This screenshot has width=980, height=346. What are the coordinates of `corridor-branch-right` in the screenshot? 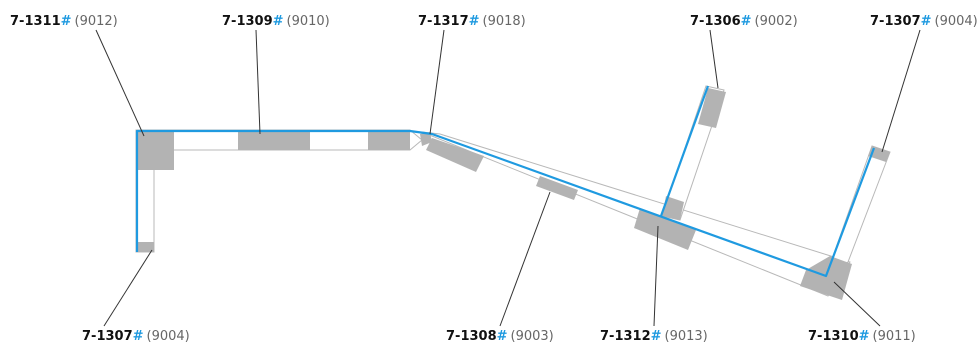 It's located at (858, 211).